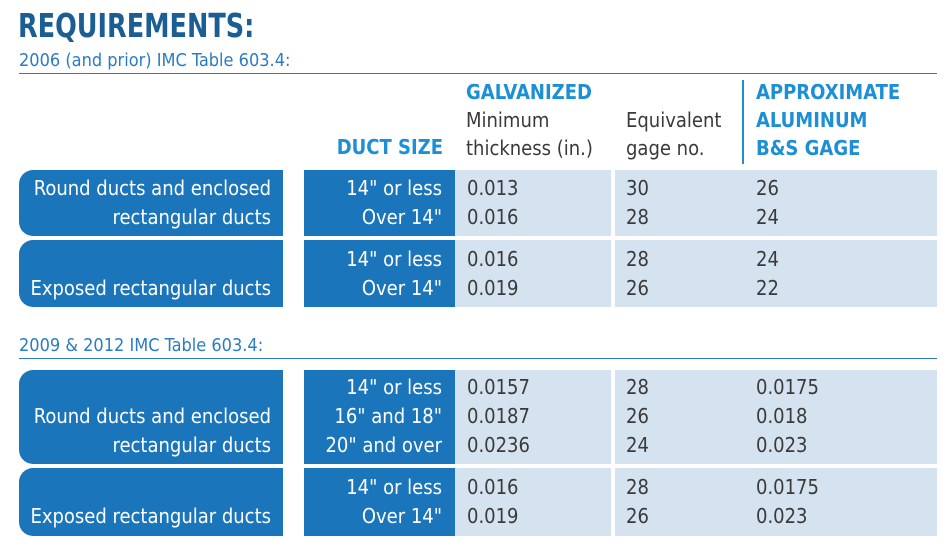 Image resolution: width=947 pixels, height=551 pixels. What do you see at coordinates (498, 445) in the screenshot?
I see `thickness-cell: 0.0236` at bounding box center [498, 445].